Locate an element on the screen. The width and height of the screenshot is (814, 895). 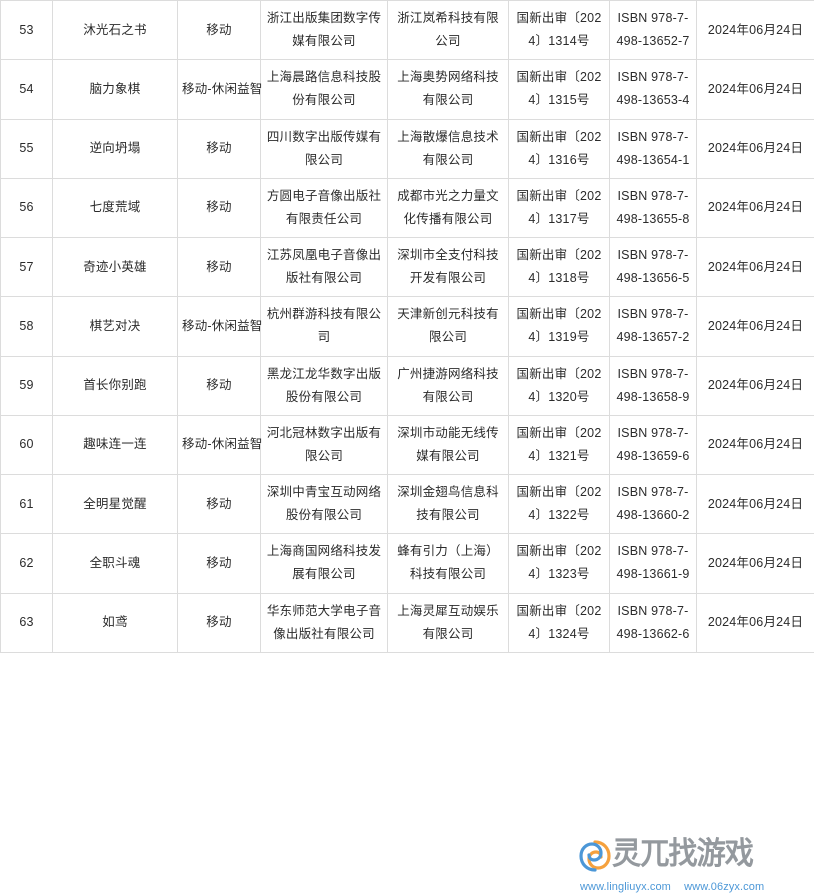
cell-name: 沐光石之书 is located at coordinates (115, 30).